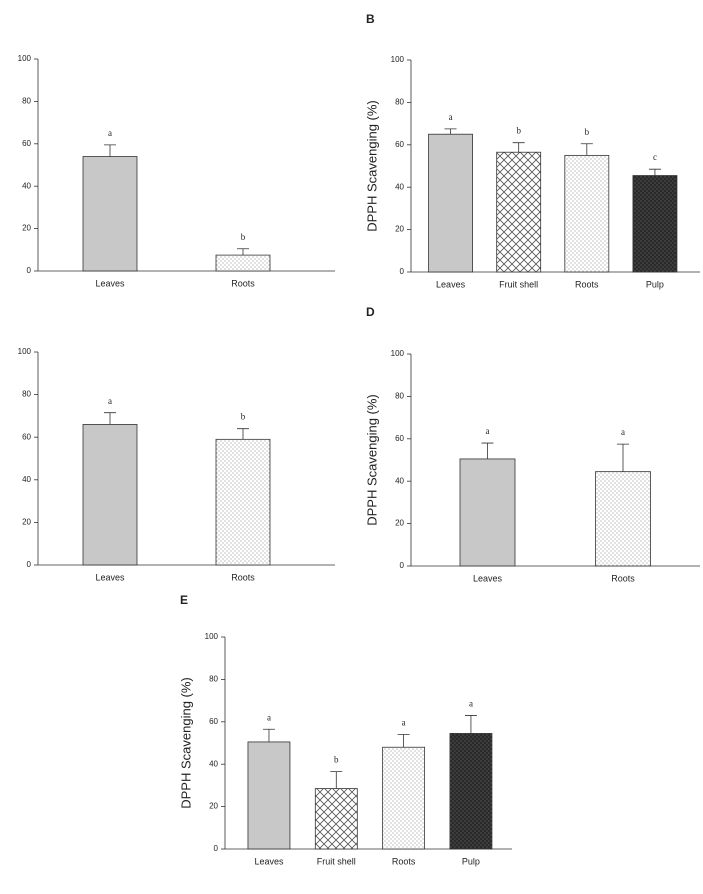 Image resolution: width=703 pixels, height=894 pixels. Describe the element at coordinates (184, 600) in the screenshot. I see `panel-label: E` at that location.